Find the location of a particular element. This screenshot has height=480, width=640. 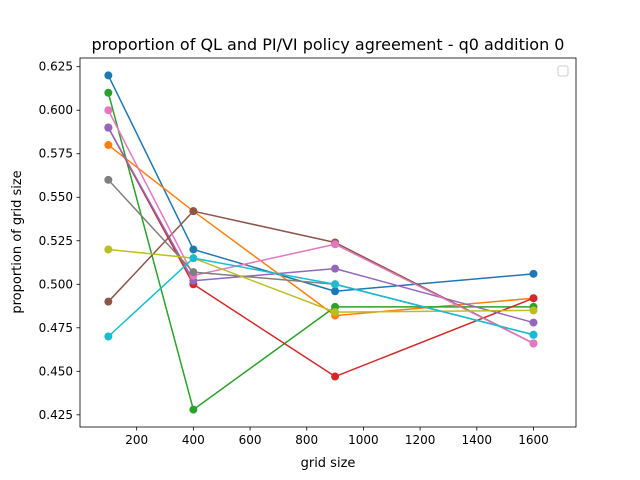

y-tick-label: 0.500 is located at coordinates (56, 284).